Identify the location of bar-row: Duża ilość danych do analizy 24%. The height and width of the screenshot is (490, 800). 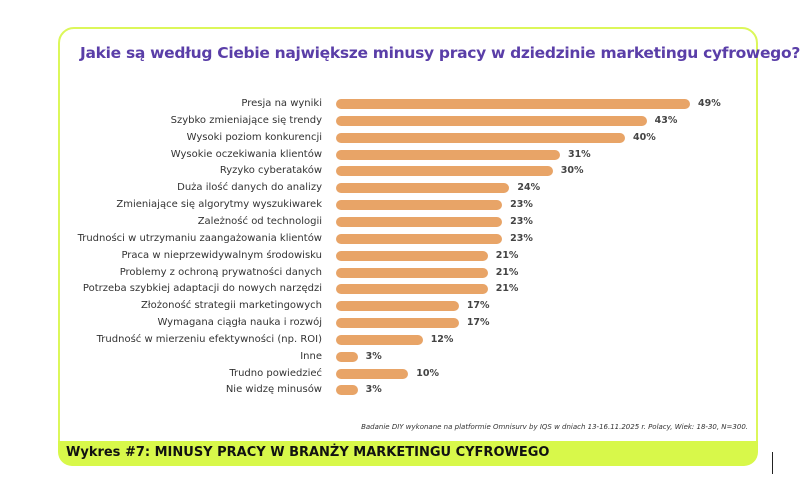
(400, 188).